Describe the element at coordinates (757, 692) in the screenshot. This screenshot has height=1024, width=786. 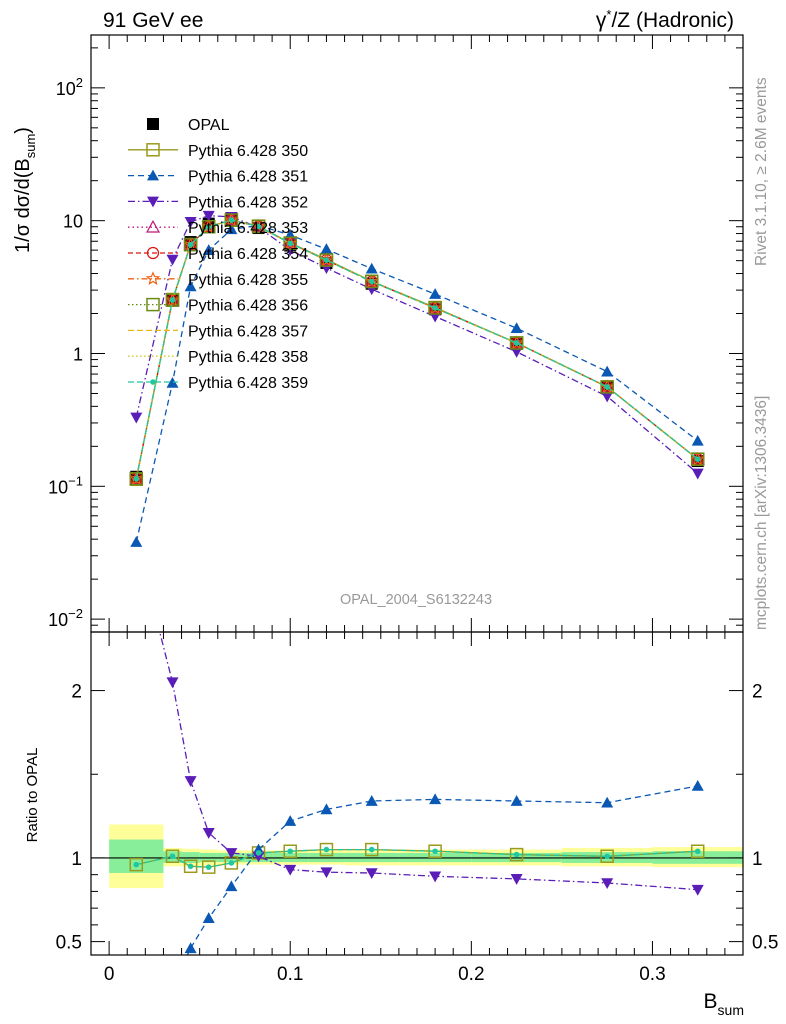
I see `ratio-y-tick-label-right: 2` at that location.